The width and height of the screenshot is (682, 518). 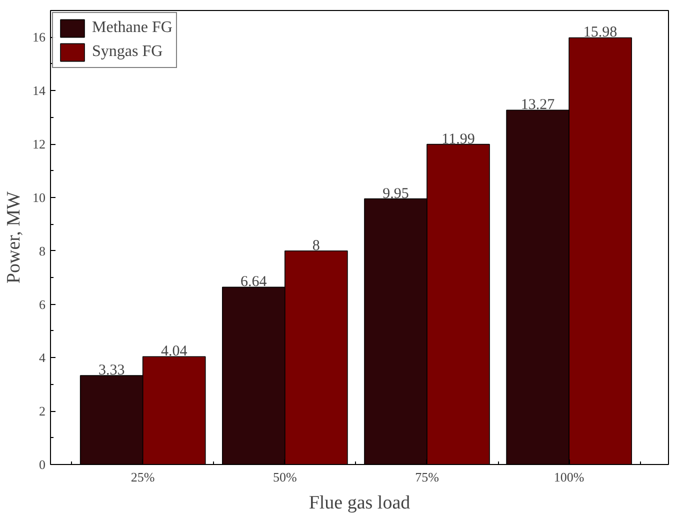 I want to click on legend-label: Syngas FG, so click(x=127, y=52).